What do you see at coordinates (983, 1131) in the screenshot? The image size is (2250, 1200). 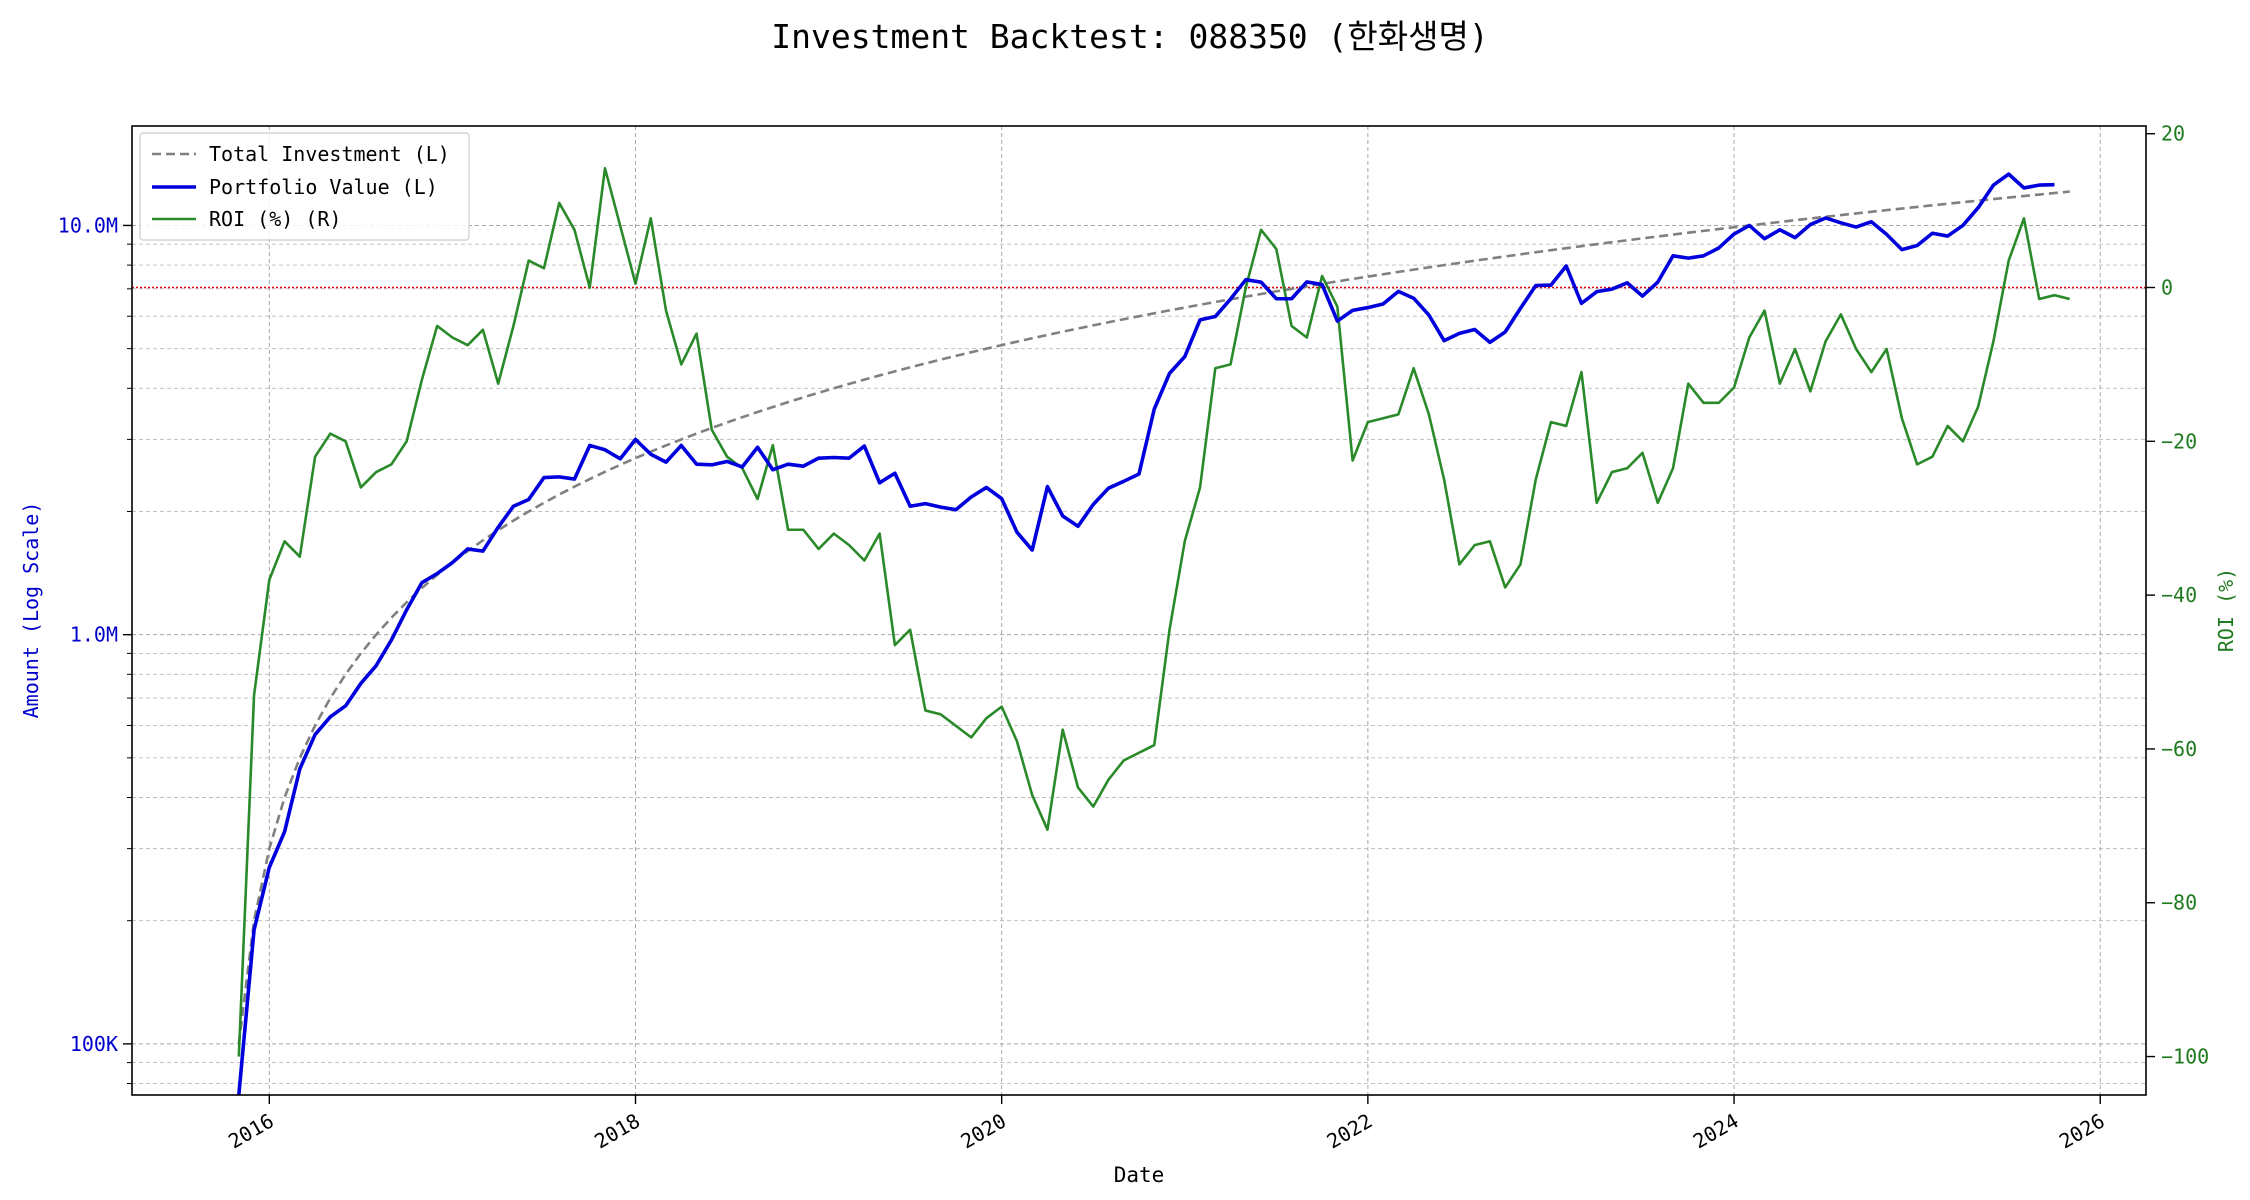 I see `x-tick-label: 2020` at bounding box center [983, 1131].